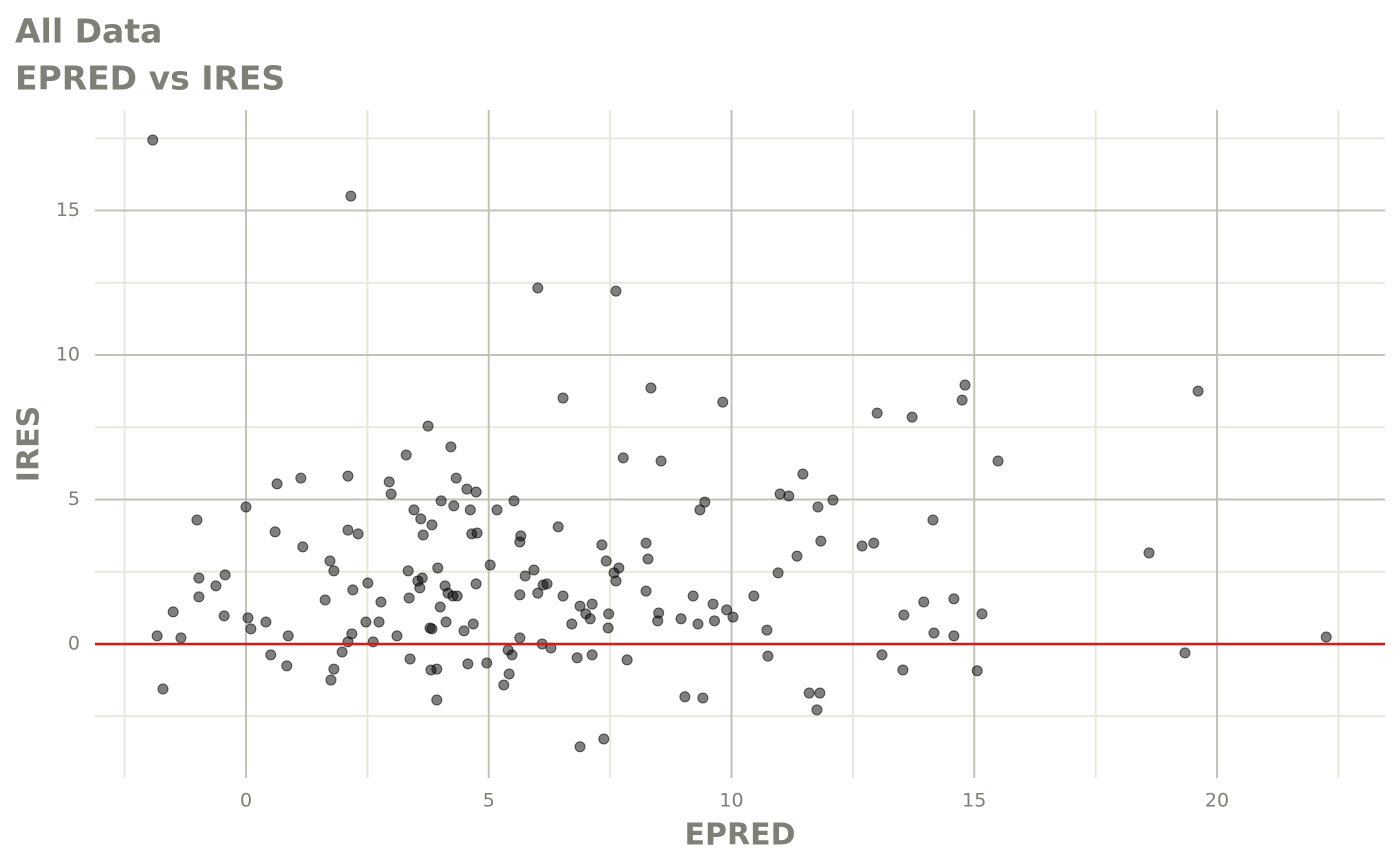 The height and width of the screenshot is (865, 1400). I want to click on y-tick-label: 10, so click(68, 355).